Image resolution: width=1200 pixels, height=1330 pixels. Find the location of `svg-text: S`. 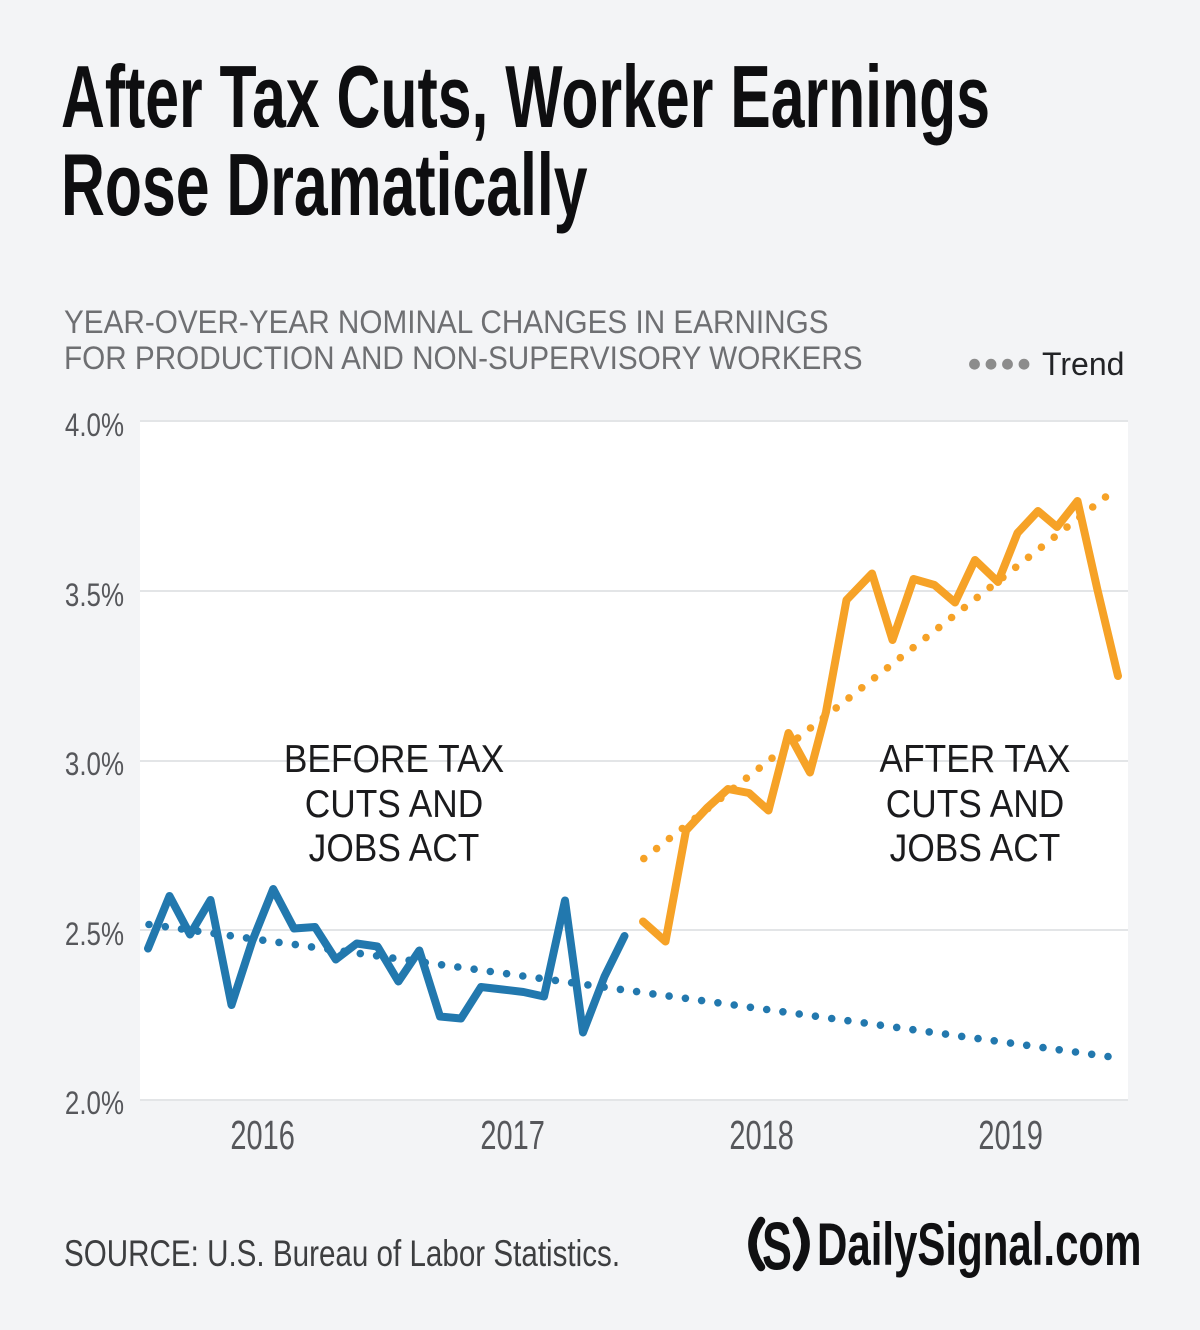

svg-text: S is located at coordinates (777, 1247).